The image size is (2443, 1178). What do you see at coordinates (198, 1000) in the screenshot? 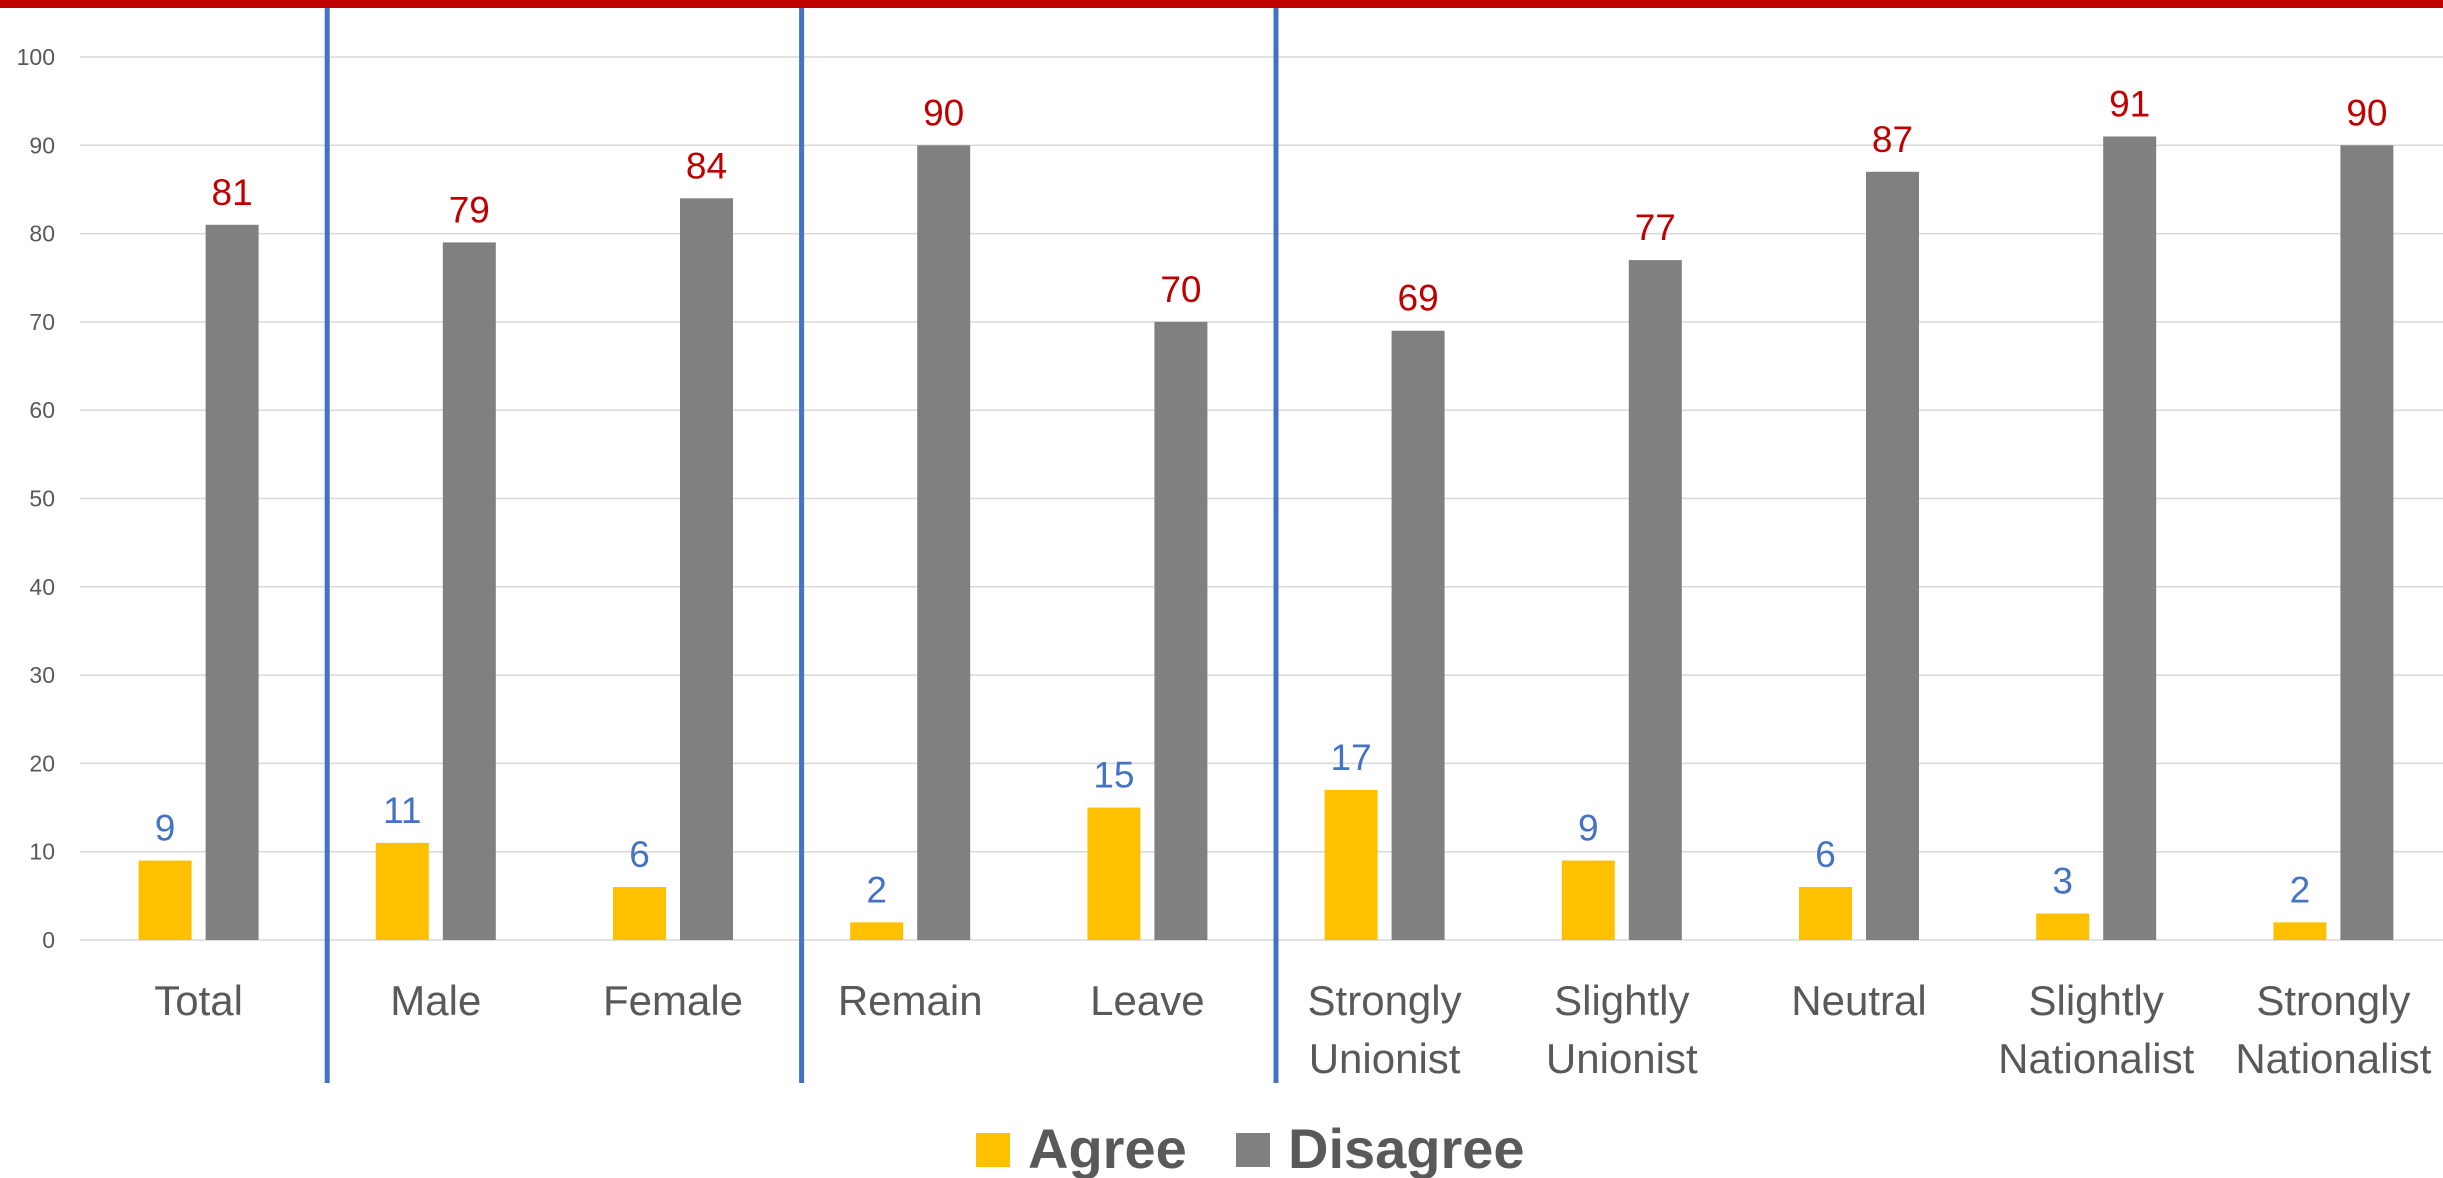
I see `category-label: Total` at bounding box center [198, 1000].